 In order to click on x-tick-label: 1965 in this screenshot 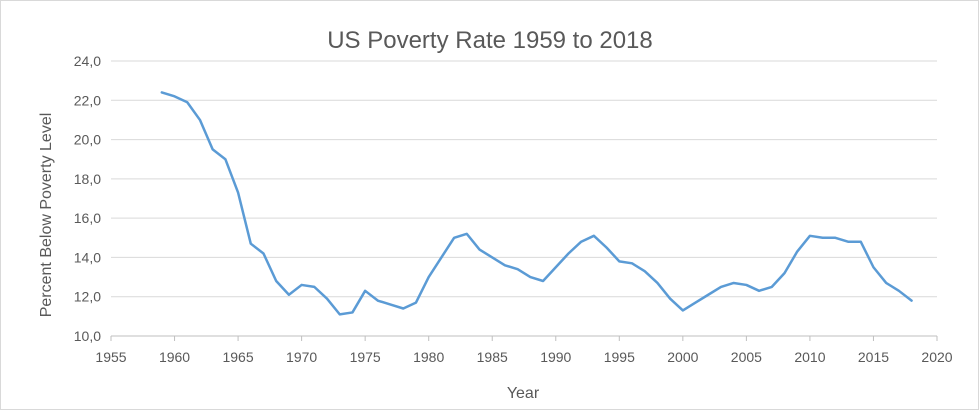, I will do `click(237, 357)`.